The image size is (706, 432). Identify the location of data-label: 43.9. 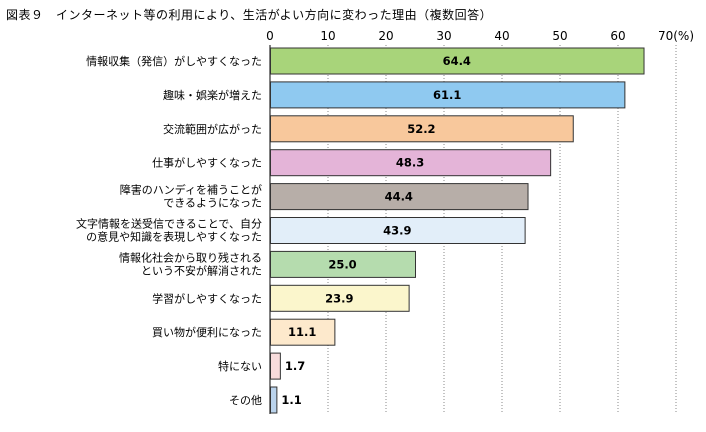
(397, 231).